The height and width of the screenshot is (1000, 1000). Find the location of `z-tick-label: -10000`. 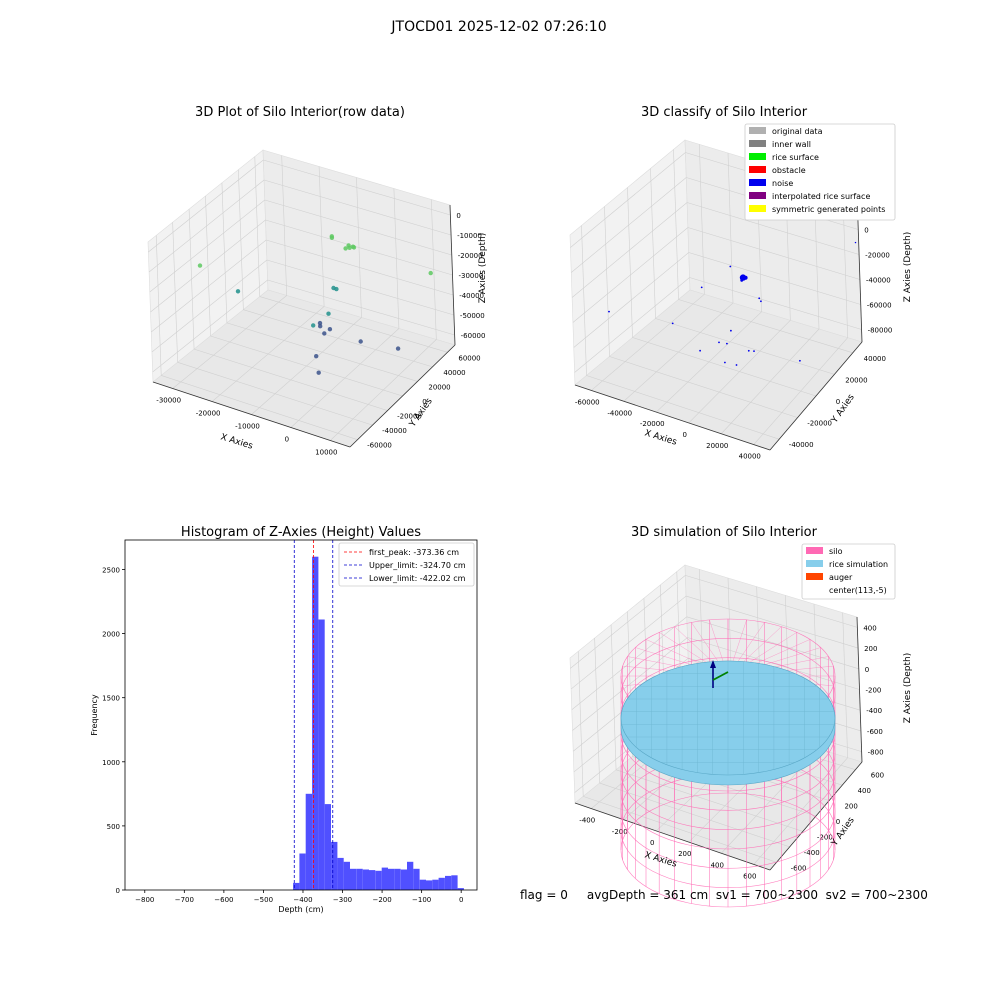

z-tick-label: -10000 is located at coordinates (469, 236).